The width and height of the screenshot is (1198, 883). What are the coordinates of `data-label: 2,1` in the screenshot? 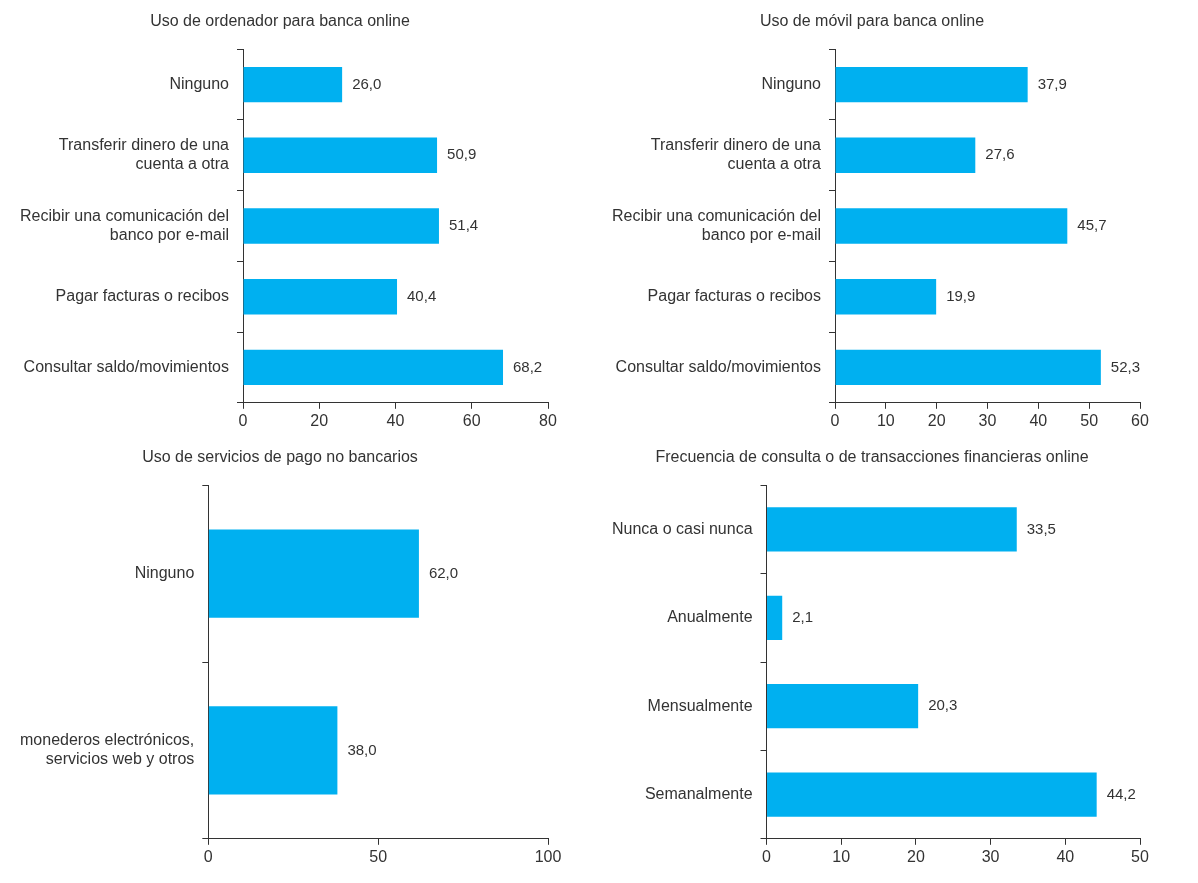 It's located at (803, 616).